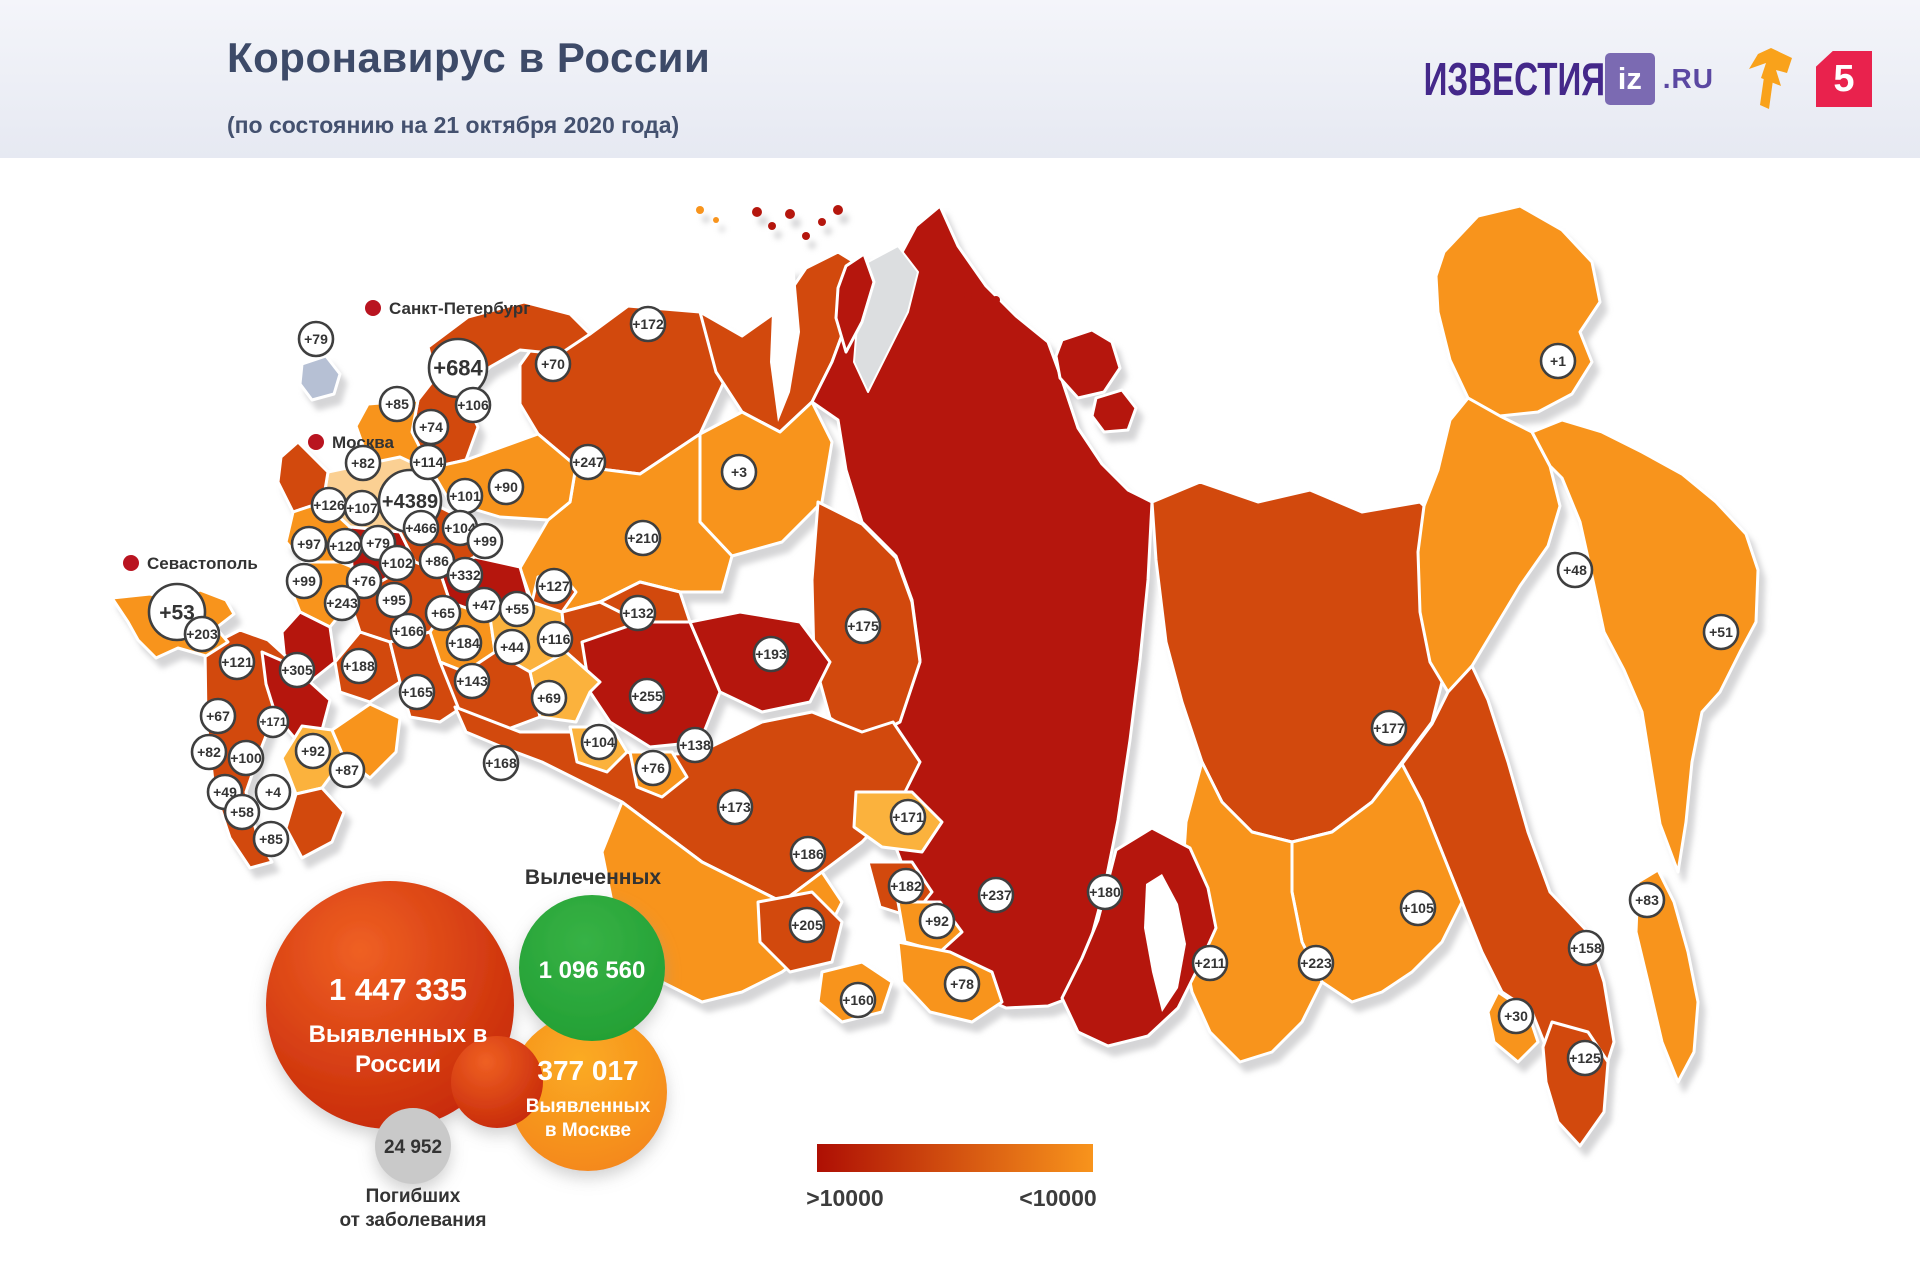 Image resolution: width=1920 pixels, height=1280 pixels. Describe the element at coordinates (437, 561) in the screenshot. I see `region-badge: +86` at that location.